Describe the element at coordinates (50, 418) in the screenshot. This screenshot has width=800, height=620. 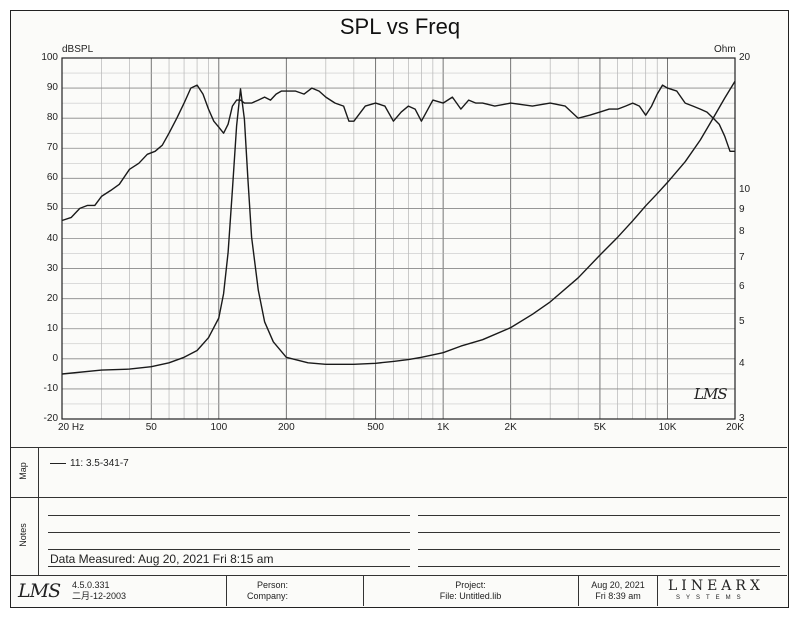
I see `y-left-tick: -20` at that location.